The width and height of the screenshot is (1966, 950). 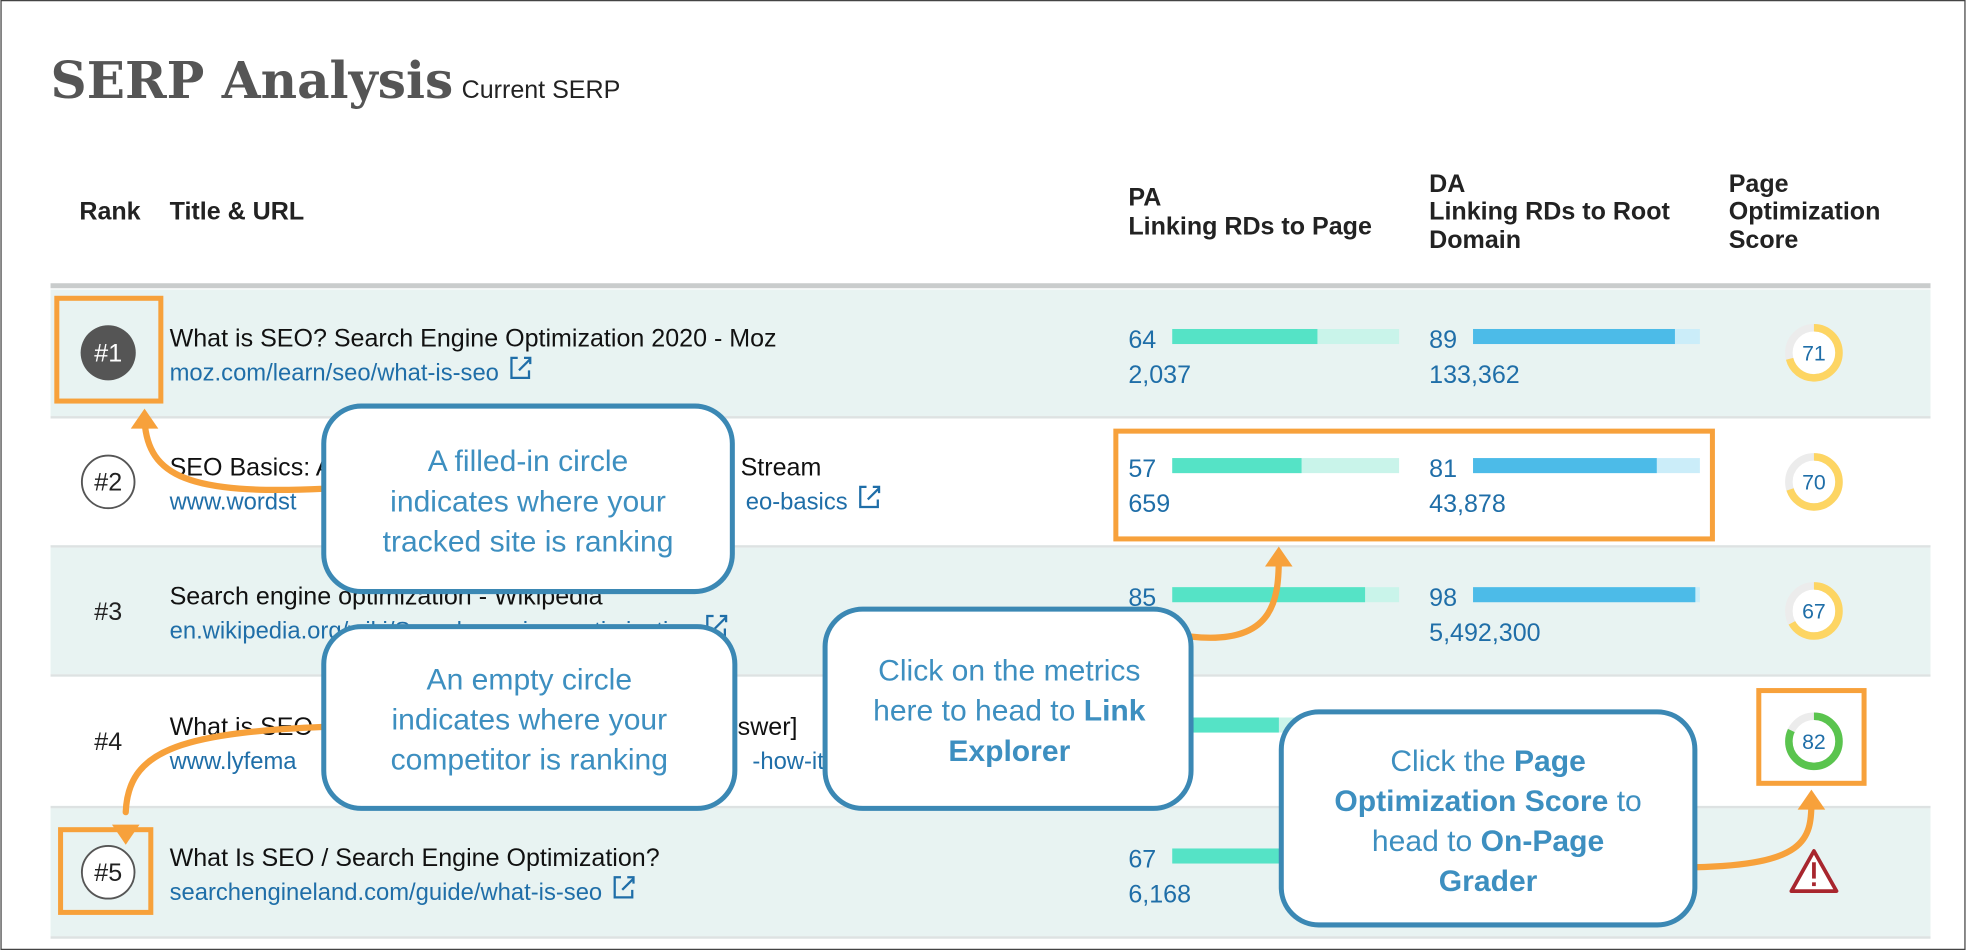 What do you see at coordinates (990, 286) in the screenshot?
I see `header-rule` at bounding box center [990, 286].